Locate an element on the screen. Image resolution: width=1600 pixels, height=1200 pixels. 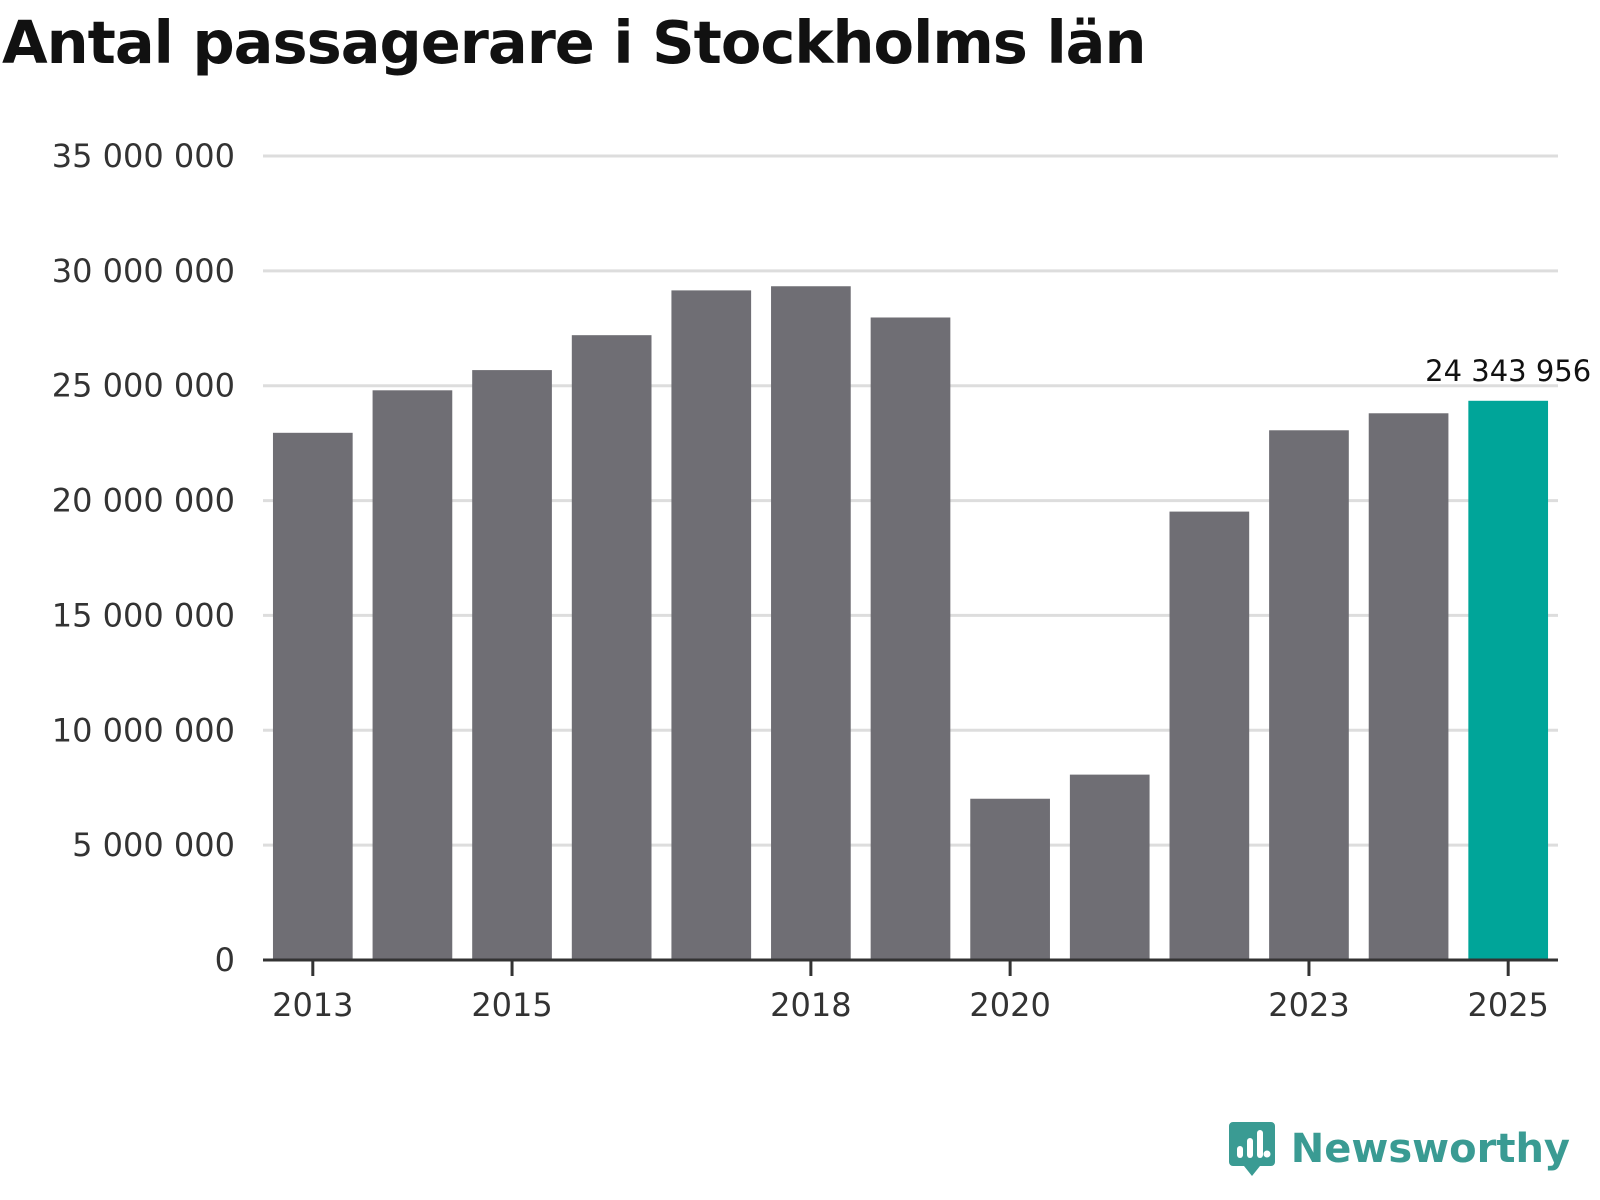
y-tick-label: 30 000 000 is located at coordinates (143, 271).